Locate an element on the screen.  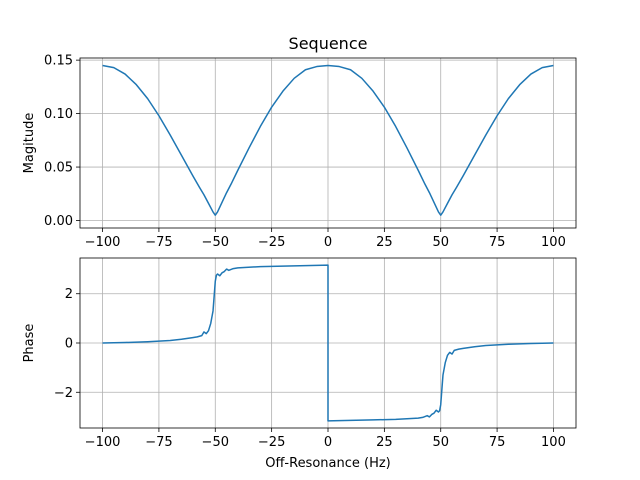
phase-xtick-label: −75 is located at coordinates (158, 442).